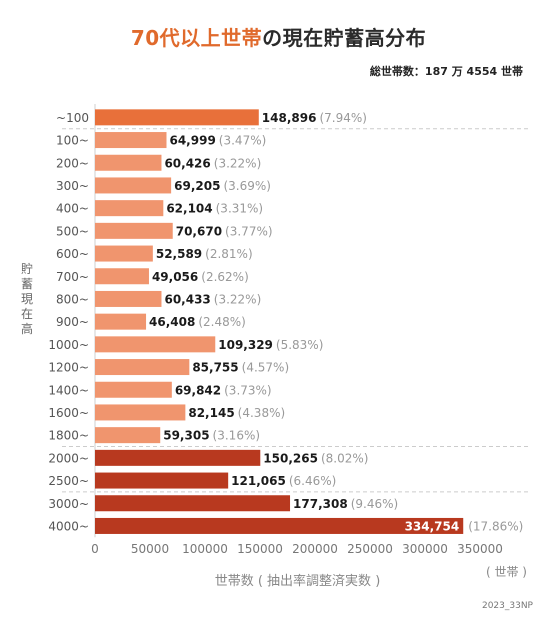 This screenshot has width=557, height=628. I want to click on bar-percent-label: (3.69%), so click(246, 186).